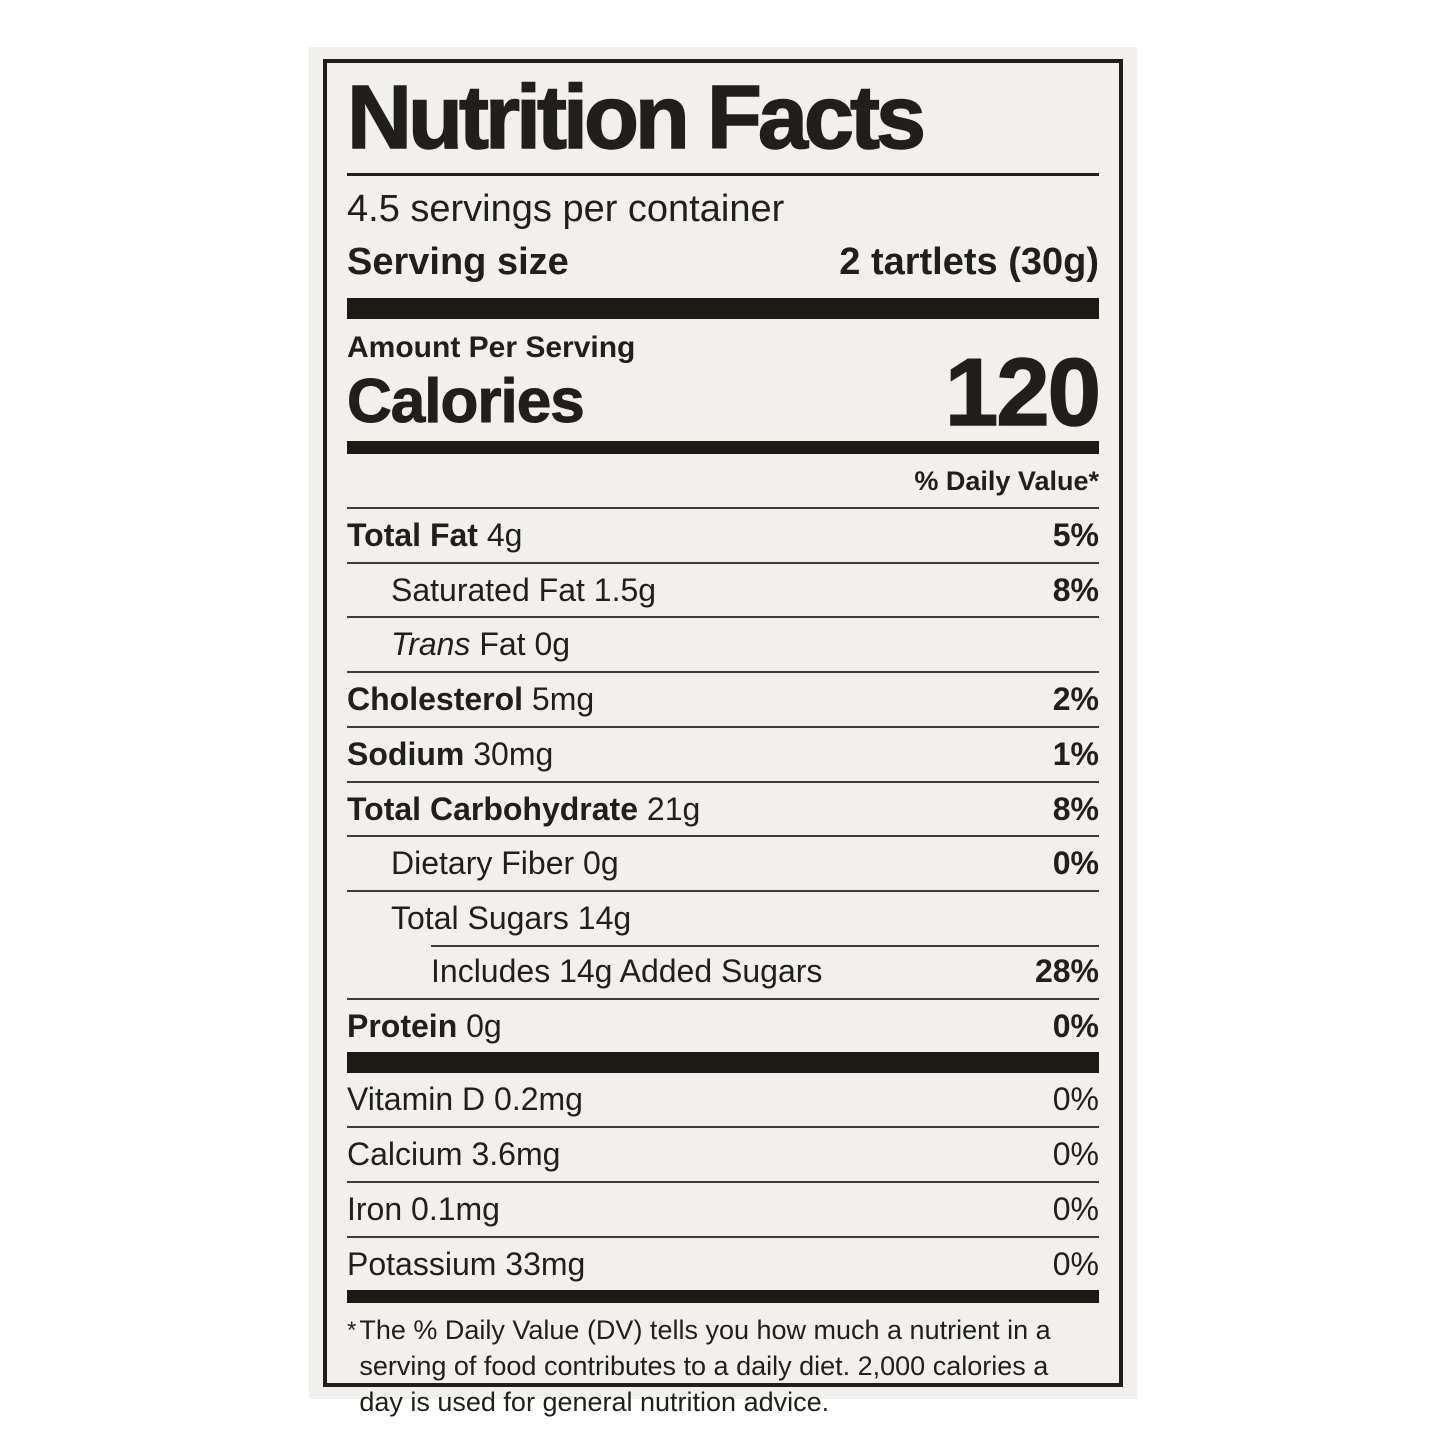 This screenshot has width=1445, height=1445. Describe the element at coordinates (722, 123) in the screenshot. I see `label-title: Nutrition Facts` at that location.